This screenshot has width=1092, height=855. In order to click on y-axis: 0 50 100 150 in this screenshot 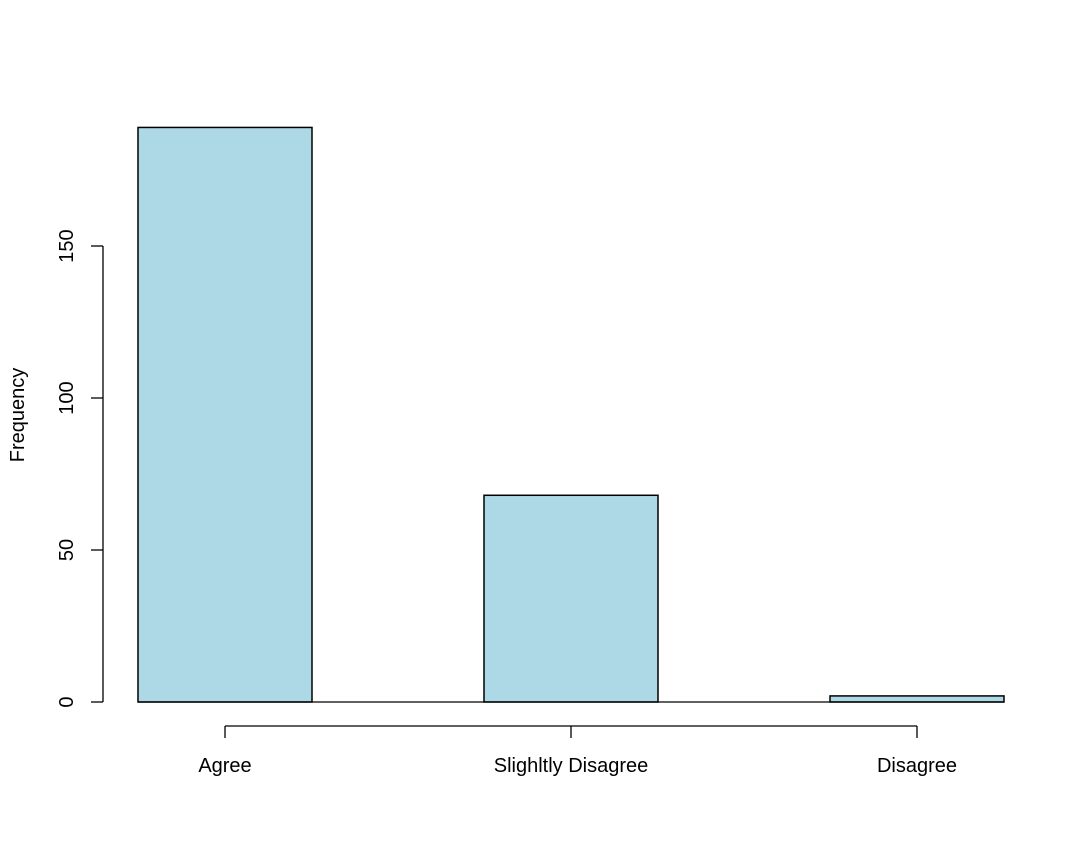, I will do `click(80, 468)`.